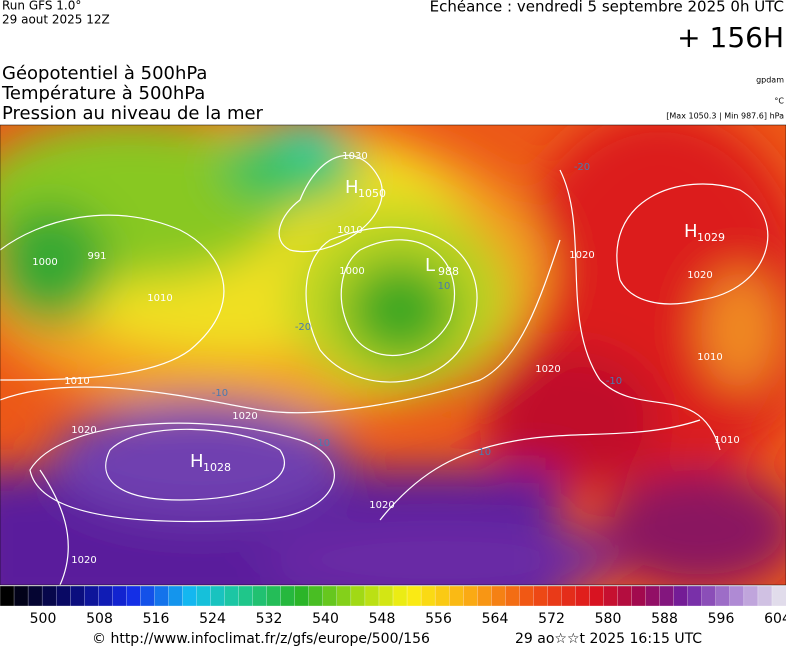 The width and height of the screenshot is (786, 648). Describe the element at coordinates (43, 619) in the screenshot. I see `colorbar-tick-label: 500` at that location.